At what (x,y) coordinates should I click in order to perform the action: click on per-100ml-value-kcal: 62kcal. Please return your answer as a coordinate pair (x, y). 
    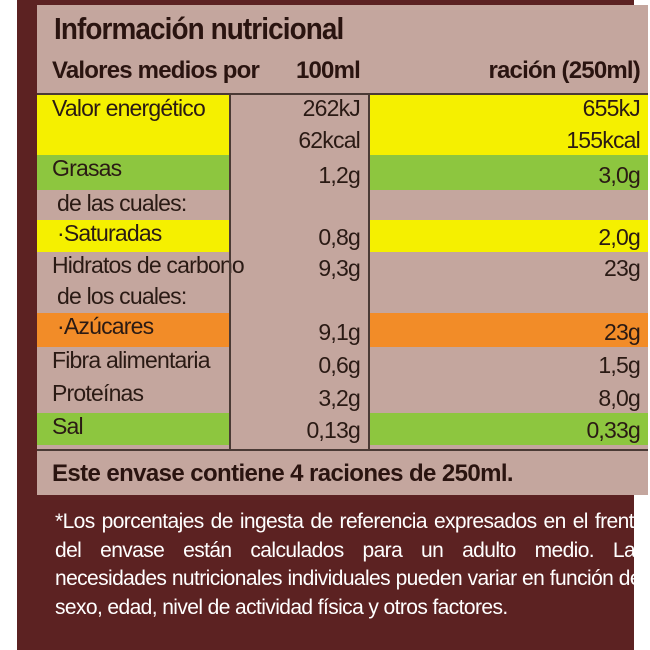
    Looking at the image, I should click on (329, 140).